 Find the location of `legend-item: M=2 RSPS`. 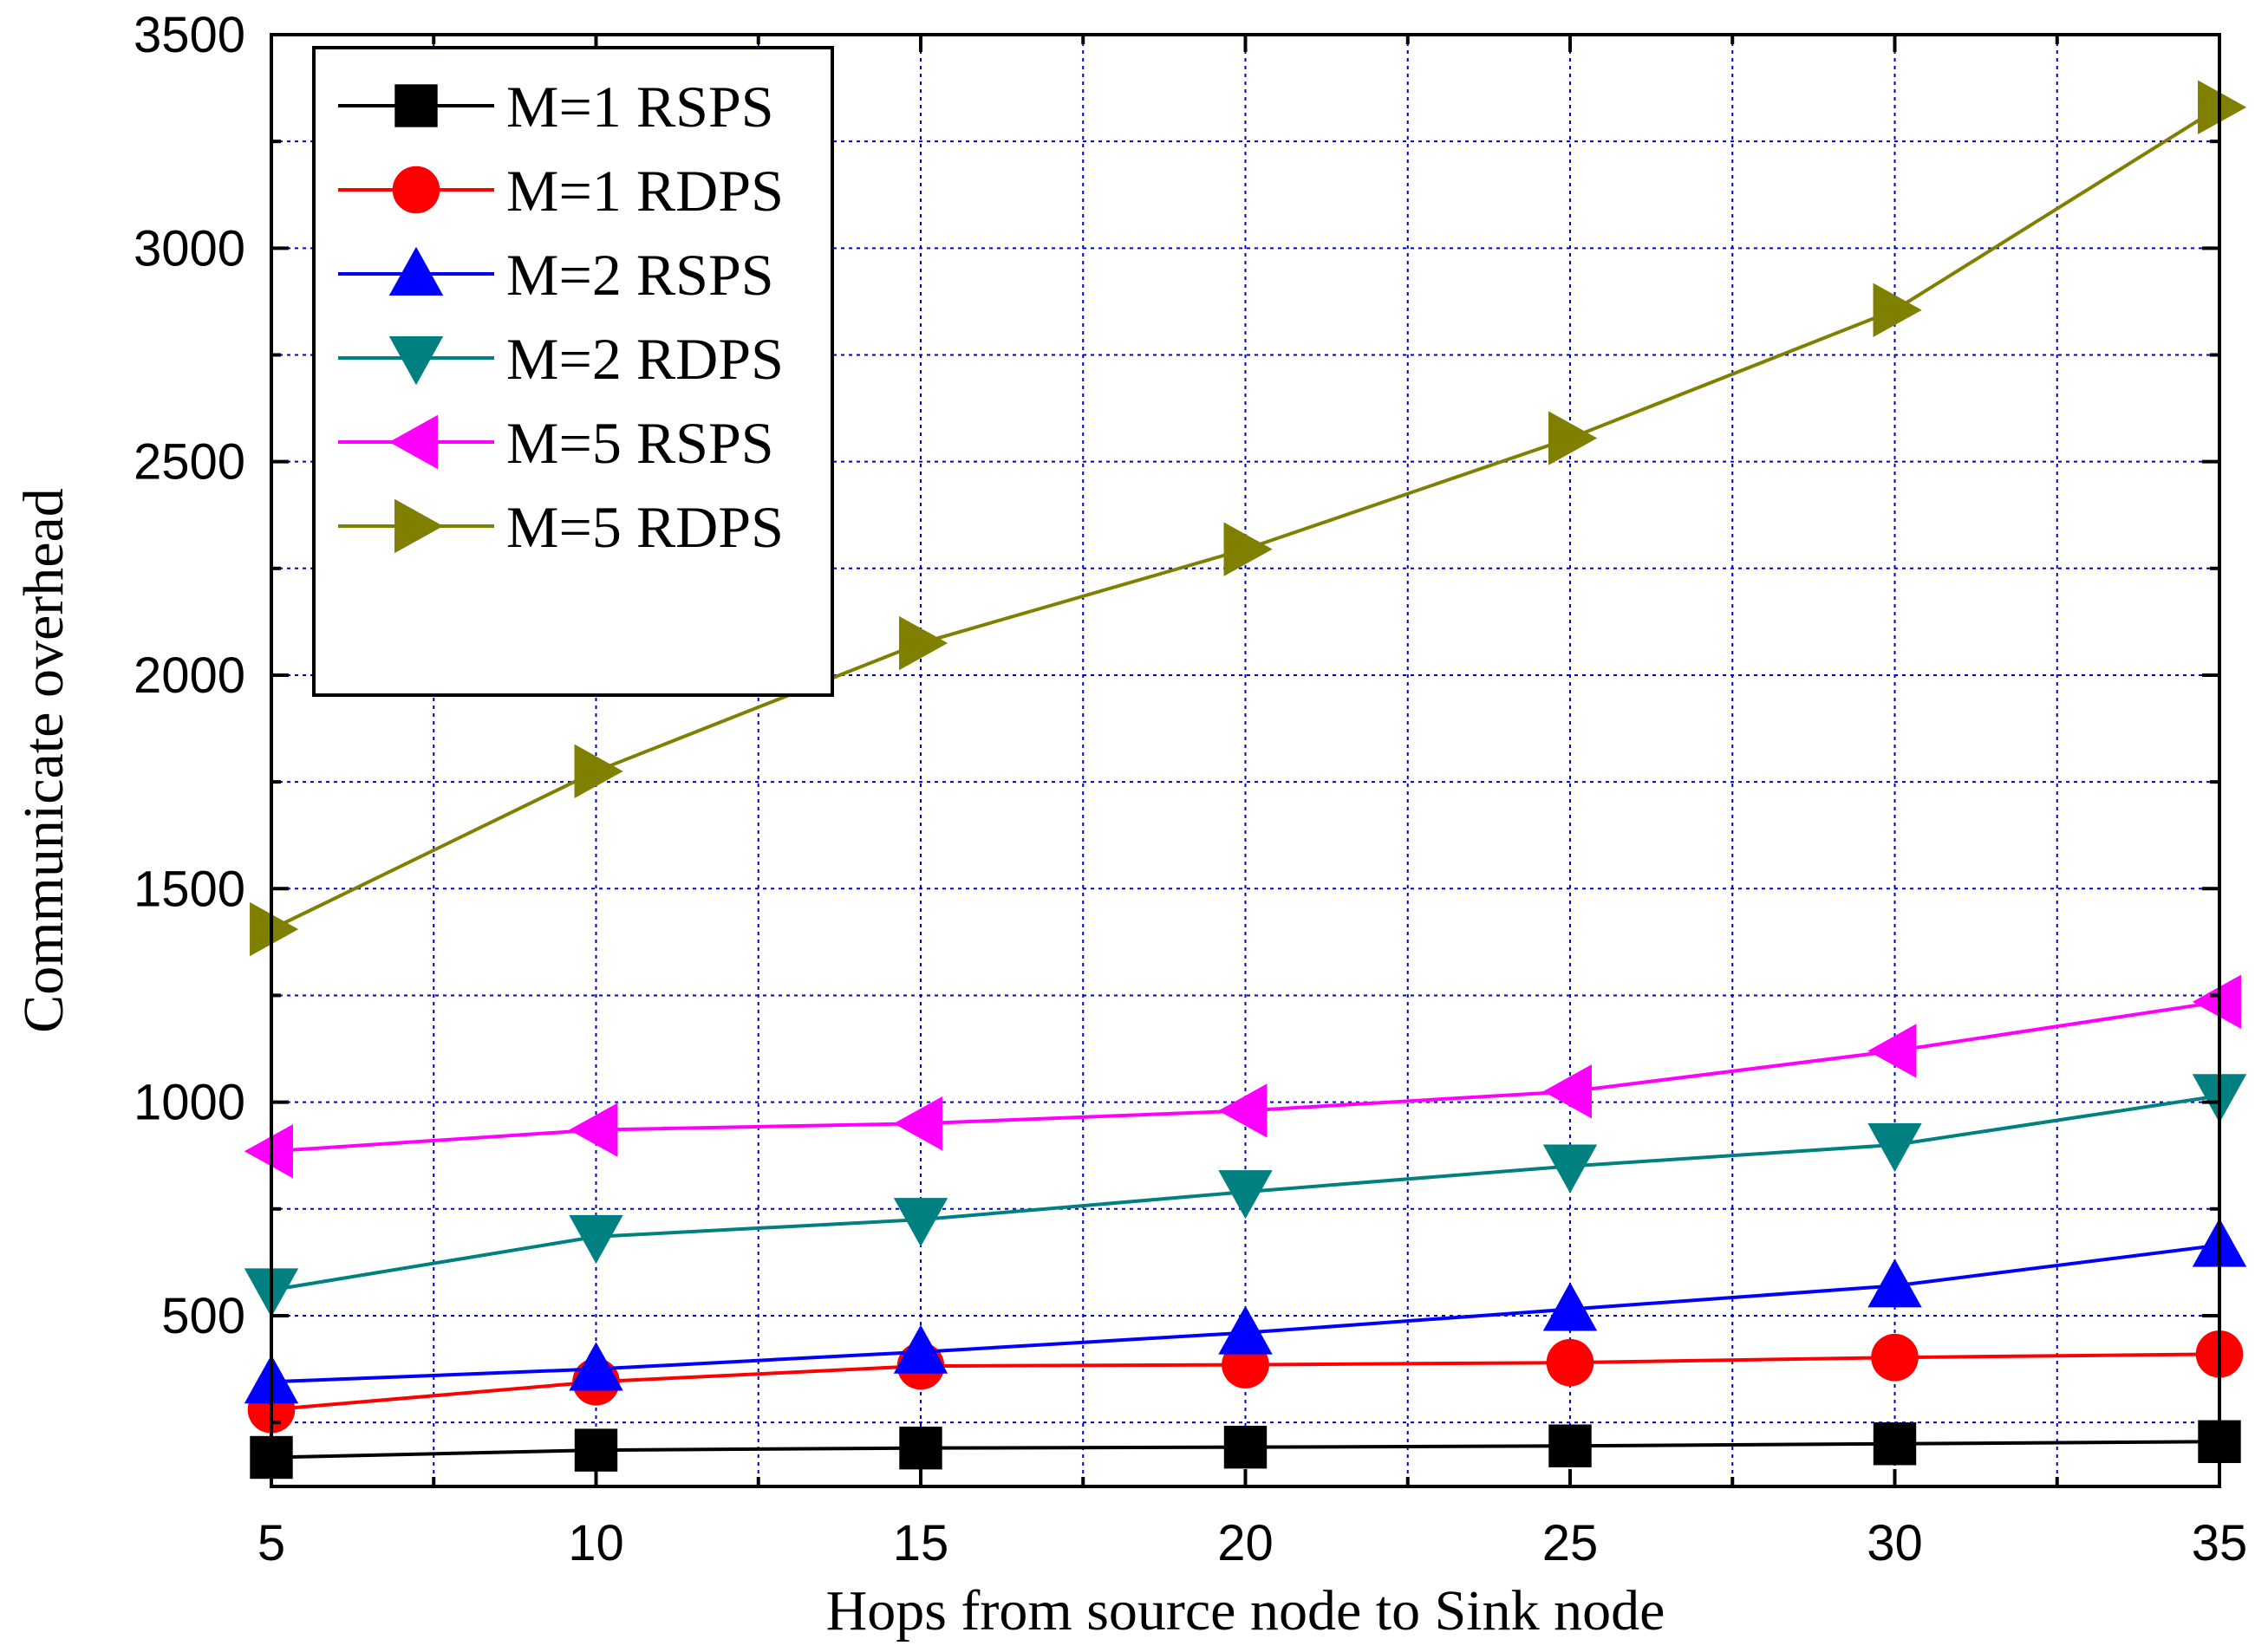

legend-item: M=2 RSPS is located at coordinates (556, 275).